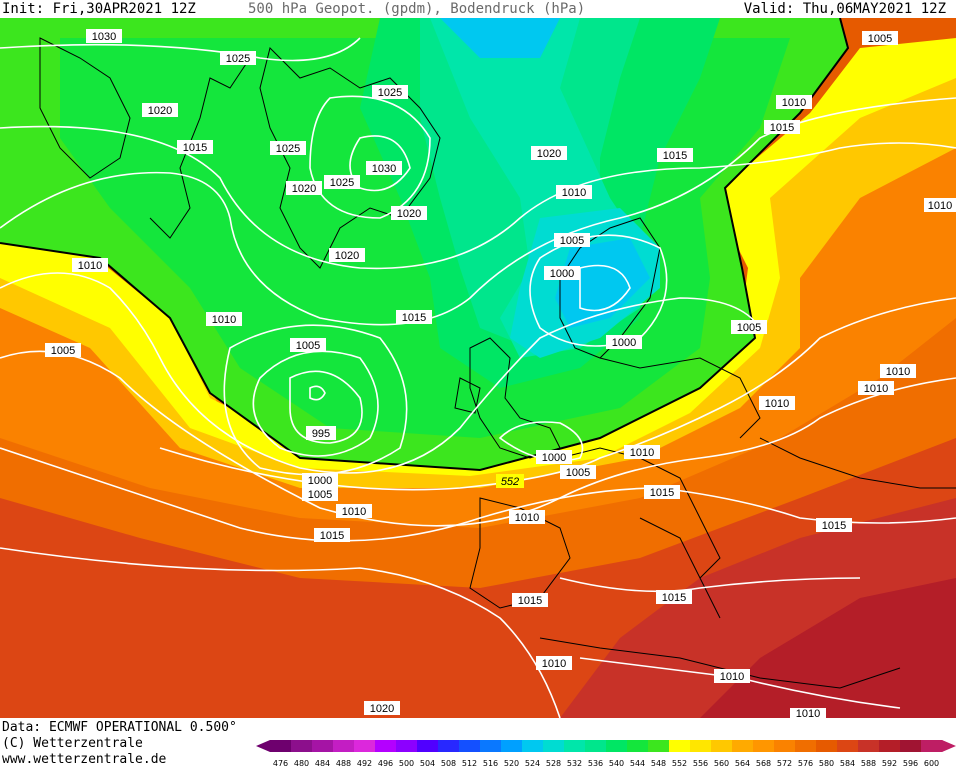 This screenshot has width=956, height=768. What do you see at coordinates (99, 9) in the screenshot?
I see `init-time: Init: Fri,30APR2021 12Z` at bounding box center [99, 9].